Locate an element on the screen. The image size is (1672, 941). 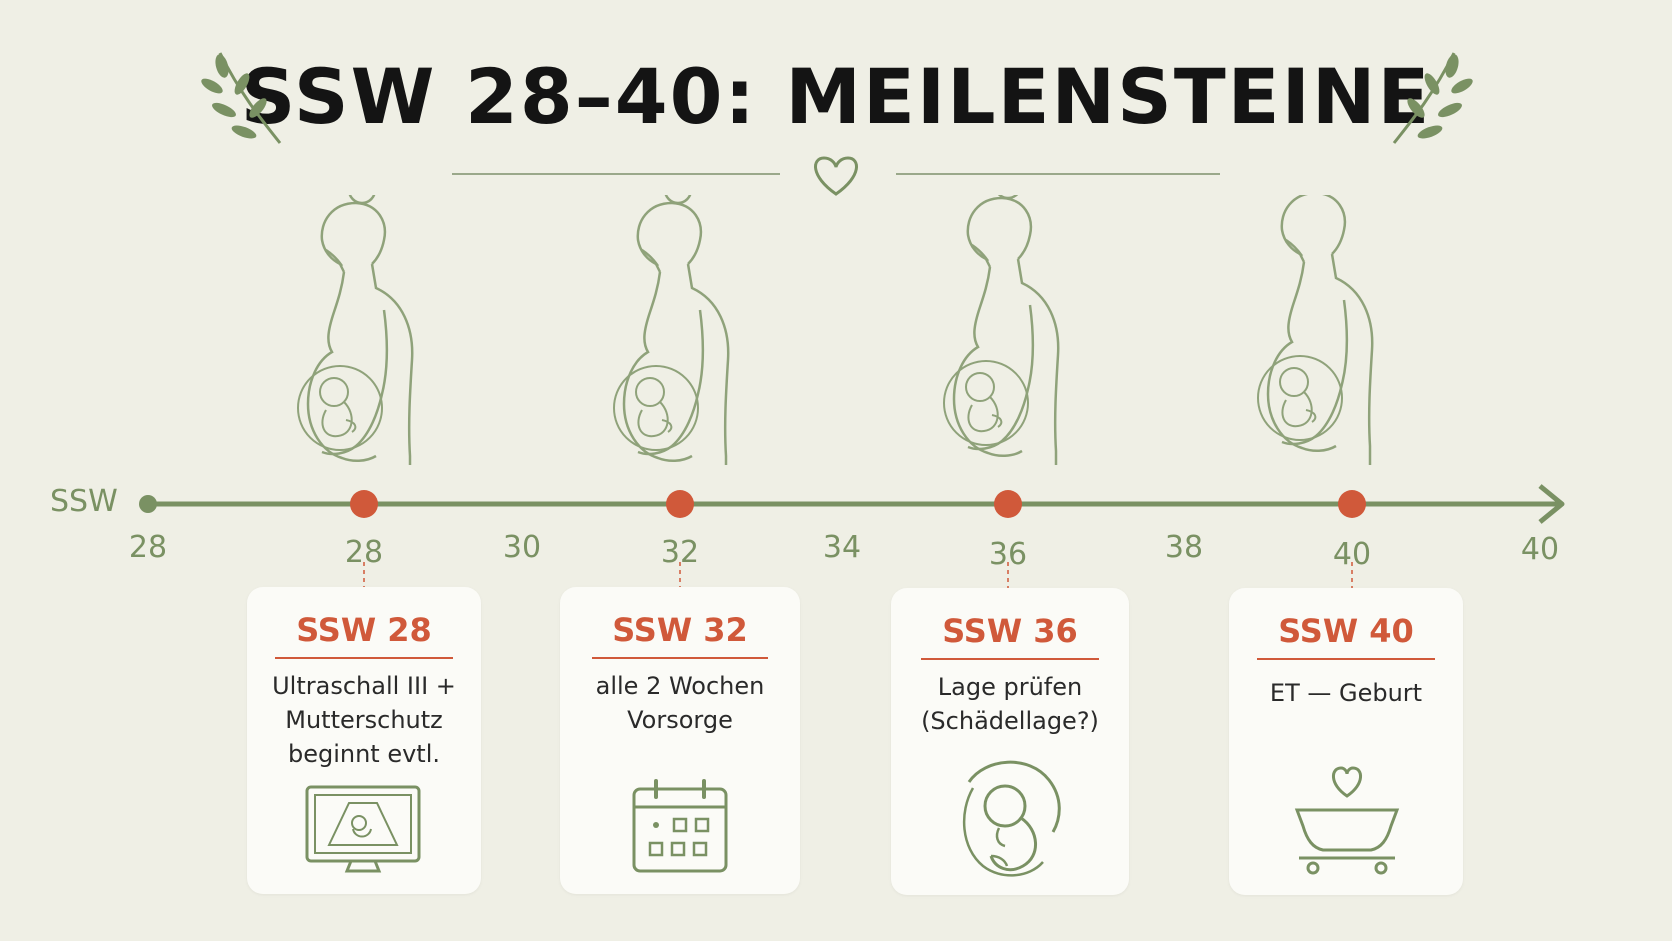
right-leaf-sprig-icon is located at coordinates (1432, 98).